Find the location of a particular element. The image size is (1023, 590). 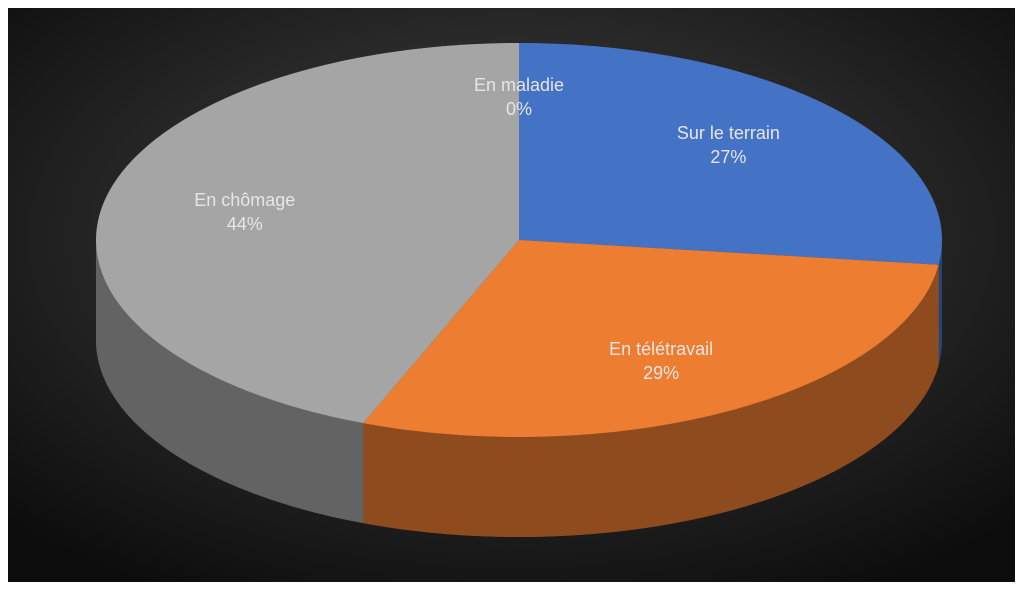

slice-label: Sur le terrain is located at coordinates (728, 133).